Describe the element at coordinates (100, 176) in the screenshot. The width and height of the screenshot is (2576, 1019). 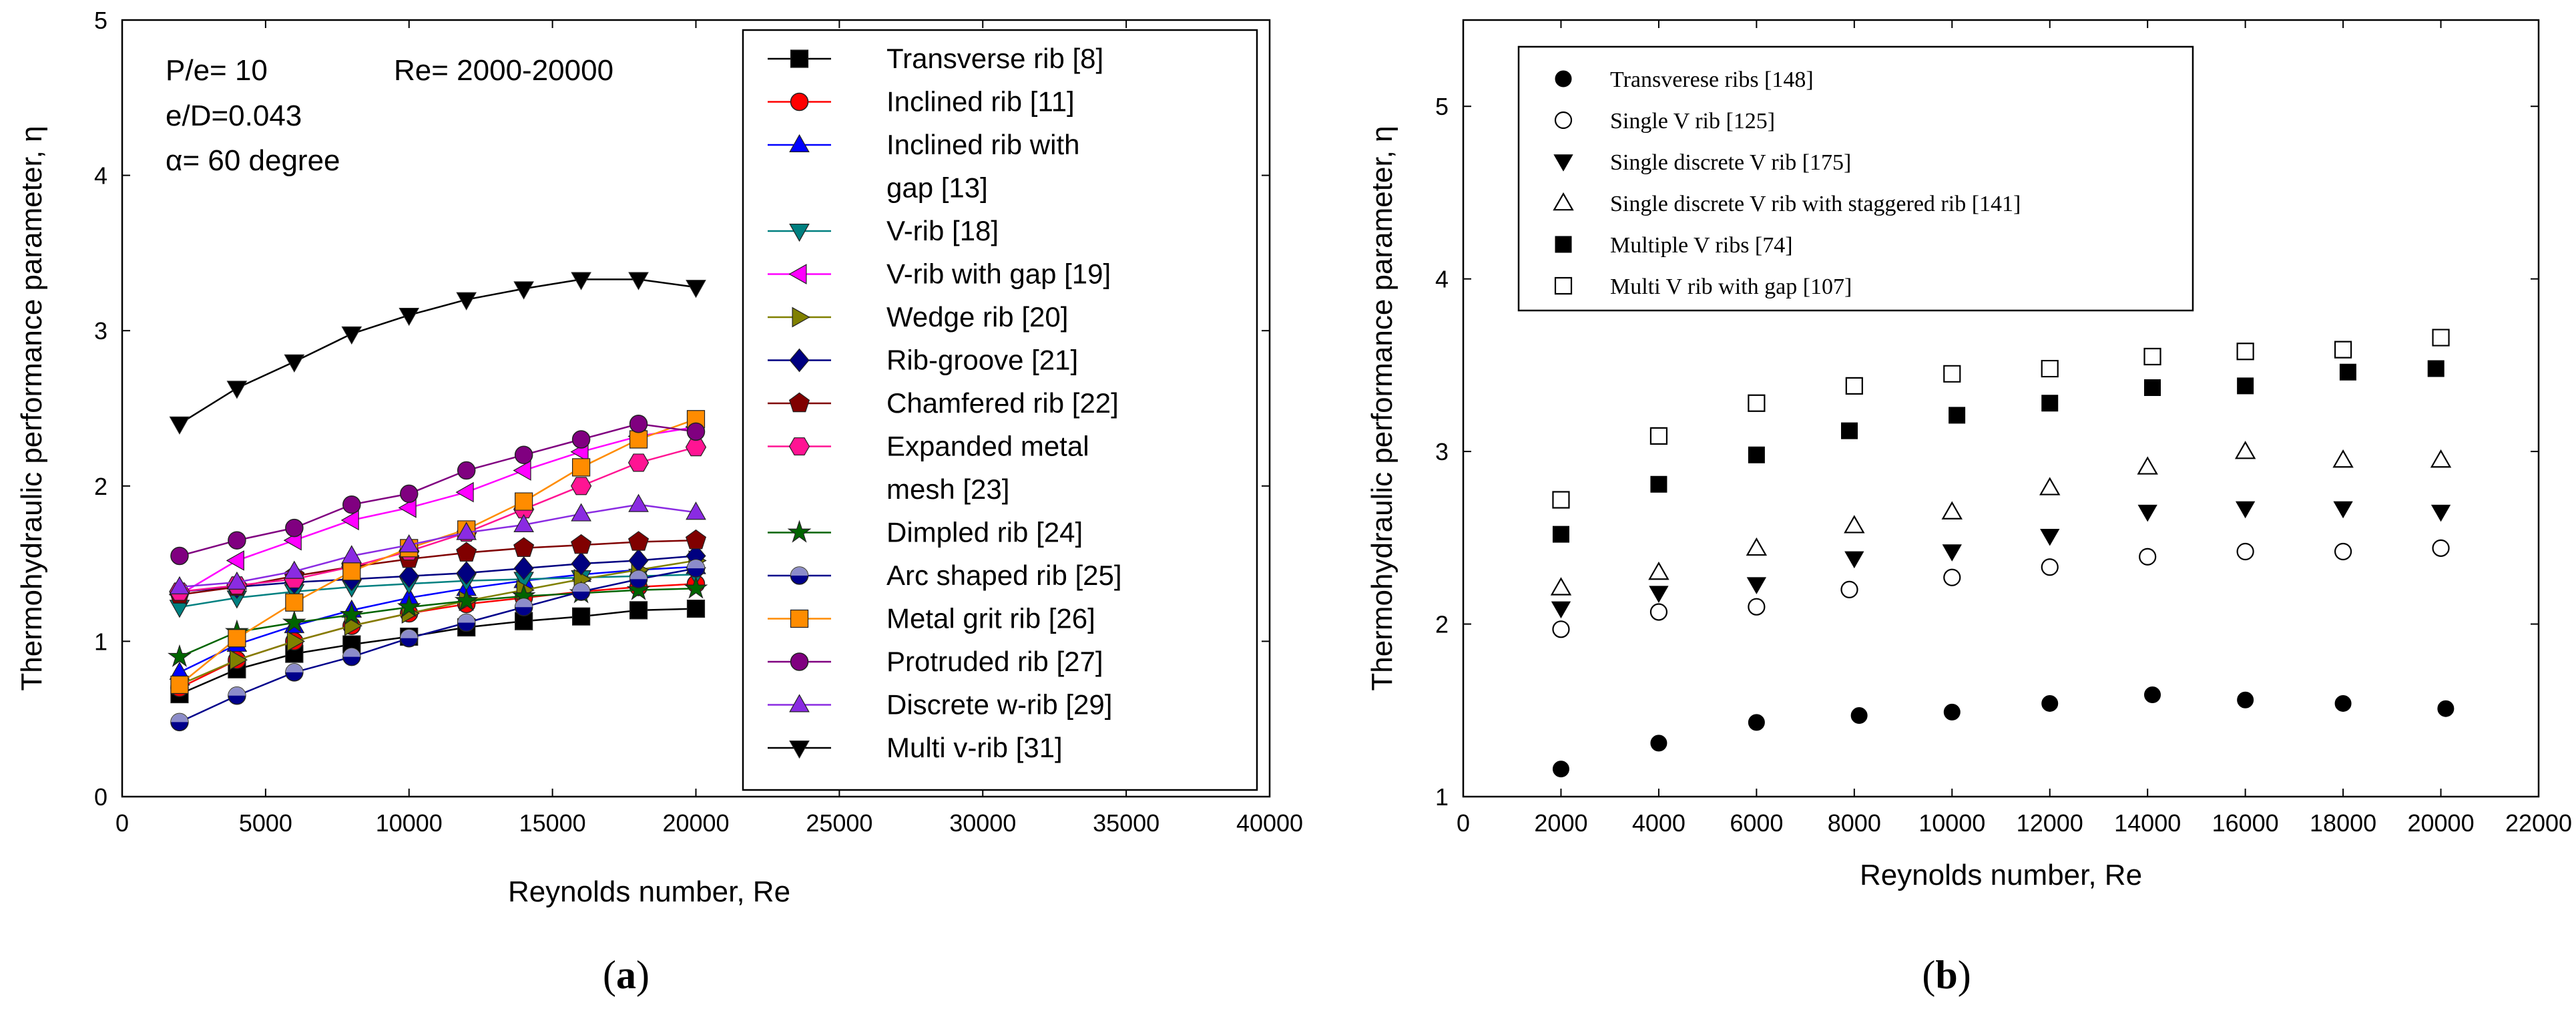
I see `y-tick-label: 4` at that location.